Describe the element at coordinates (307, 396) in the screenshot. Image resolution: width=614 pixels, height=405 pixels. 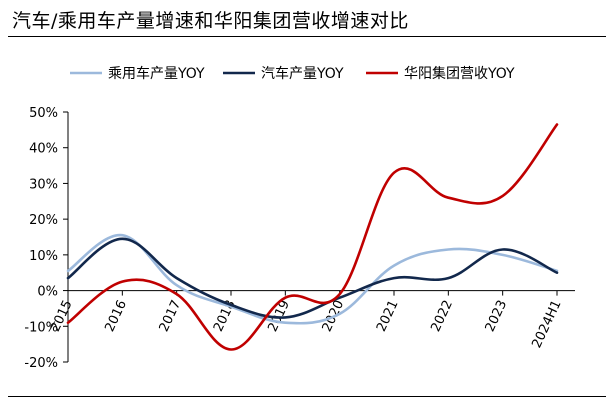
I see `bottom-rule` at that location.